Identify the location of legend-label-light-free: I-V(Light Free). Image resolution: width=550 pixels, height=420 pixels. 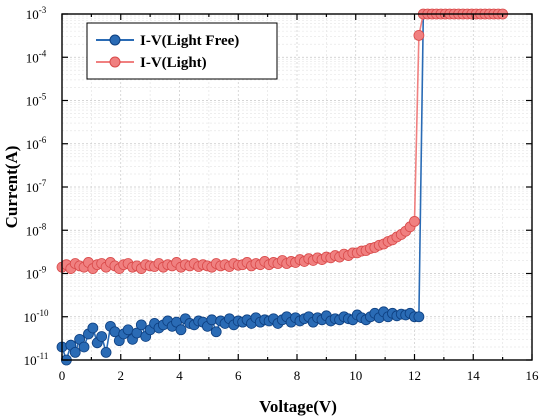
(189, 41).